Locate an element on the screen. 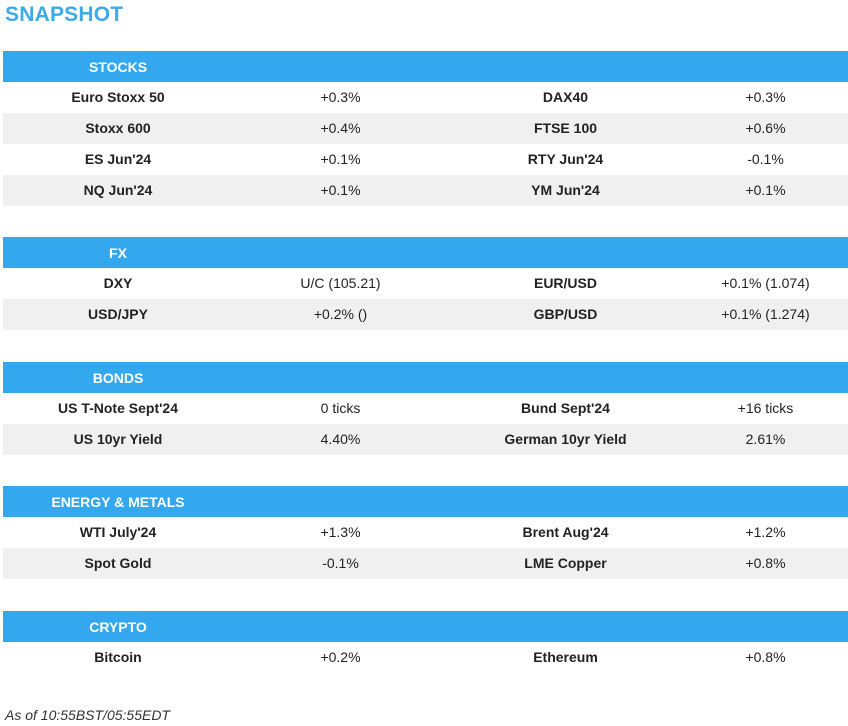 This screenshot has width=848, height=726. instrument-name: FTSE 100 is located at coordinates (565, 128).